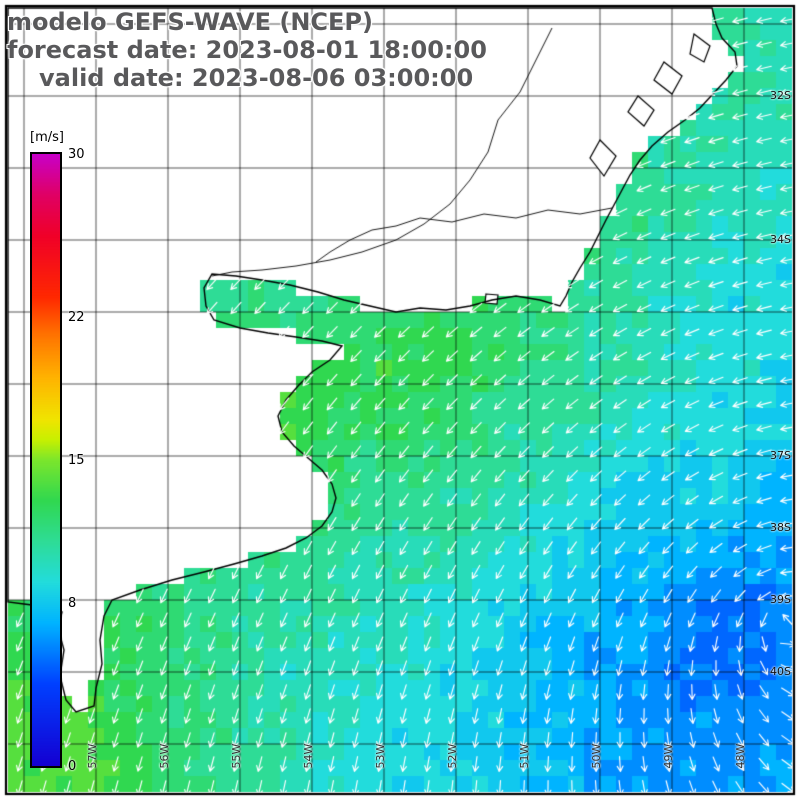 The height and width of the screenshot is (800, 800). Describe the element at coordinates (780, 599) in the screenshot. I see `latitude-label: 39S` at that location.